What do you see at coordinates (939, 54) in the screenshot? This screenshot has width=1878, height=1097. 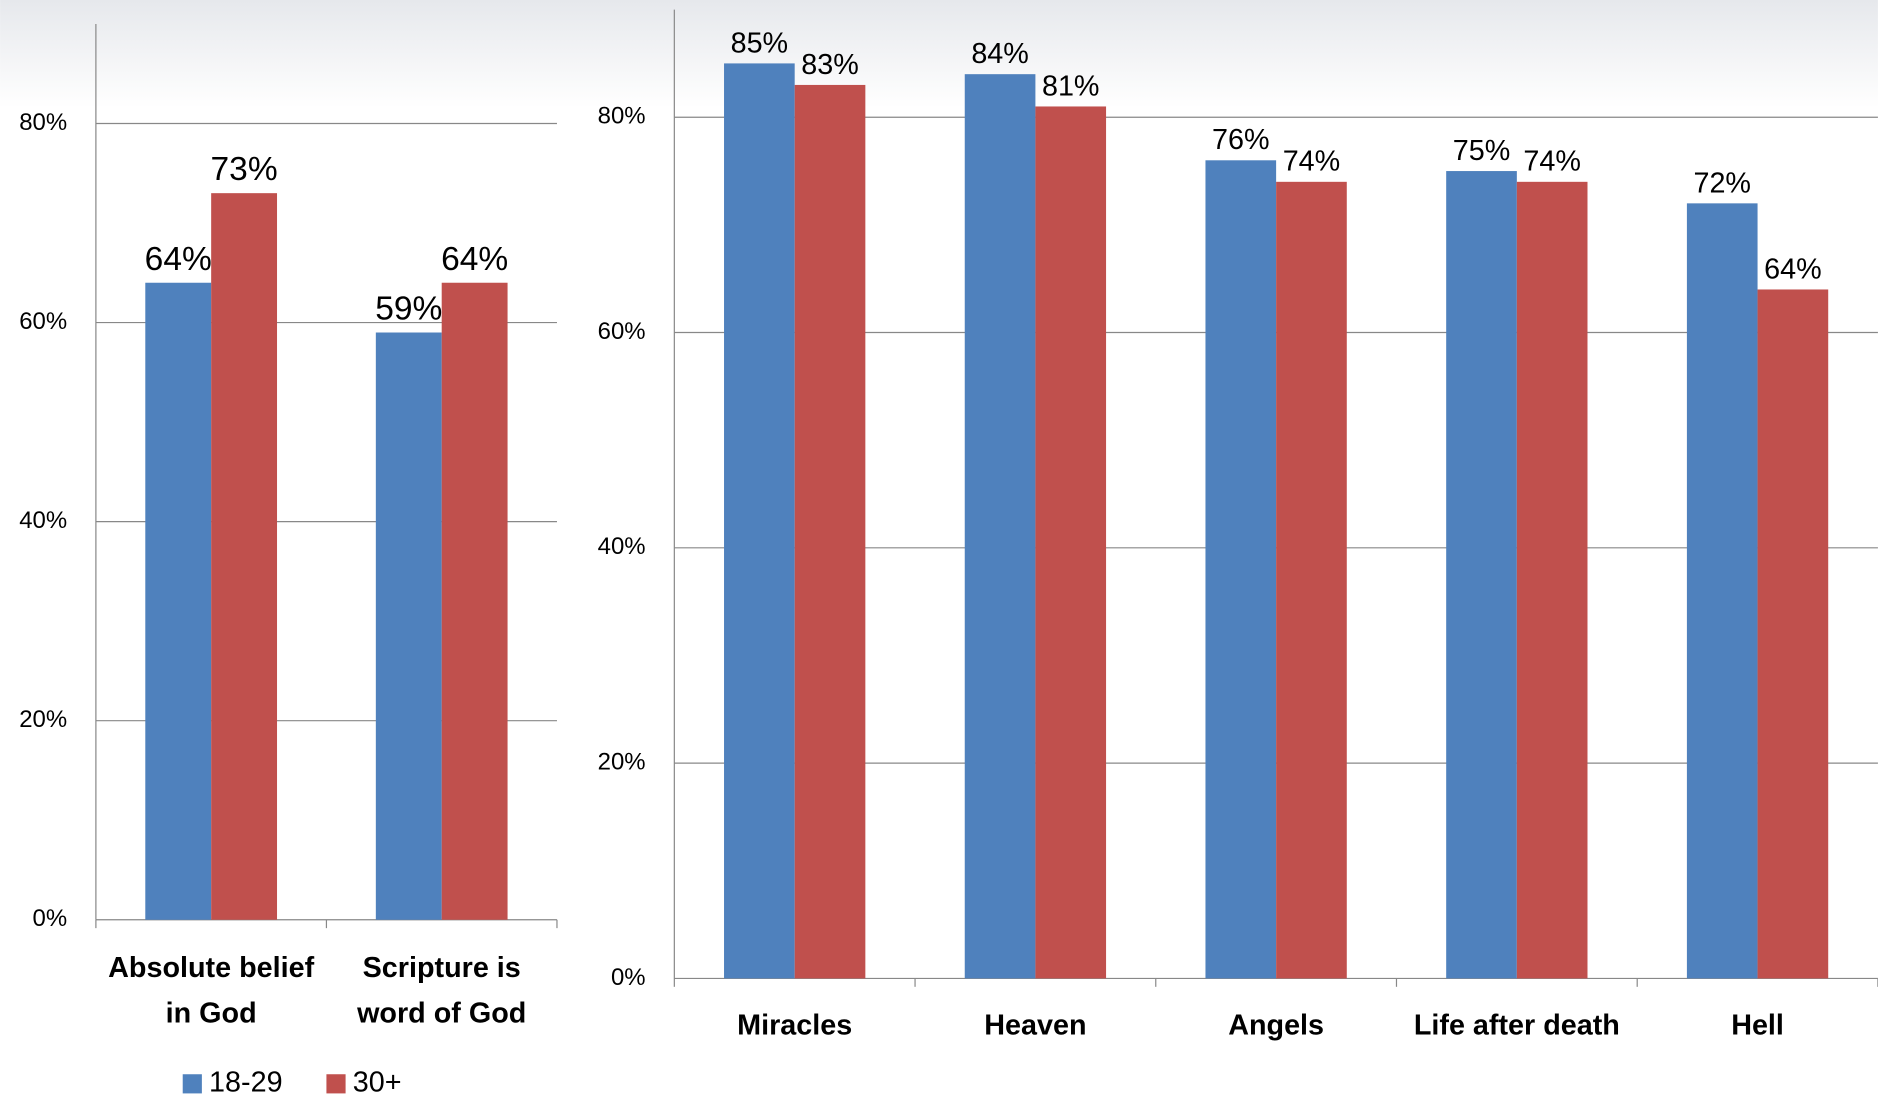 I see `background` at bounding box center [939, 54].